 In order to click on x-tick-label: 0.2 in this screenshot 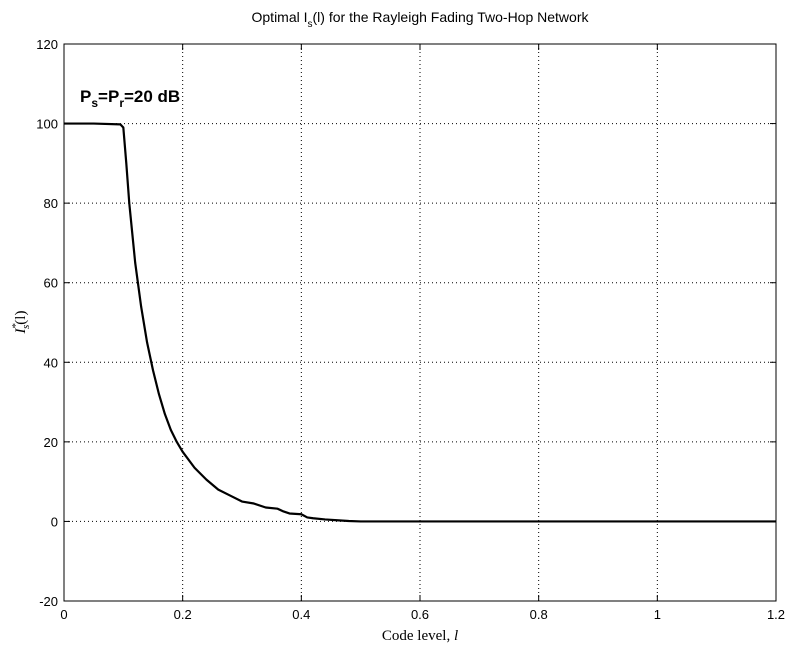, I will do `click(183, 614)`.